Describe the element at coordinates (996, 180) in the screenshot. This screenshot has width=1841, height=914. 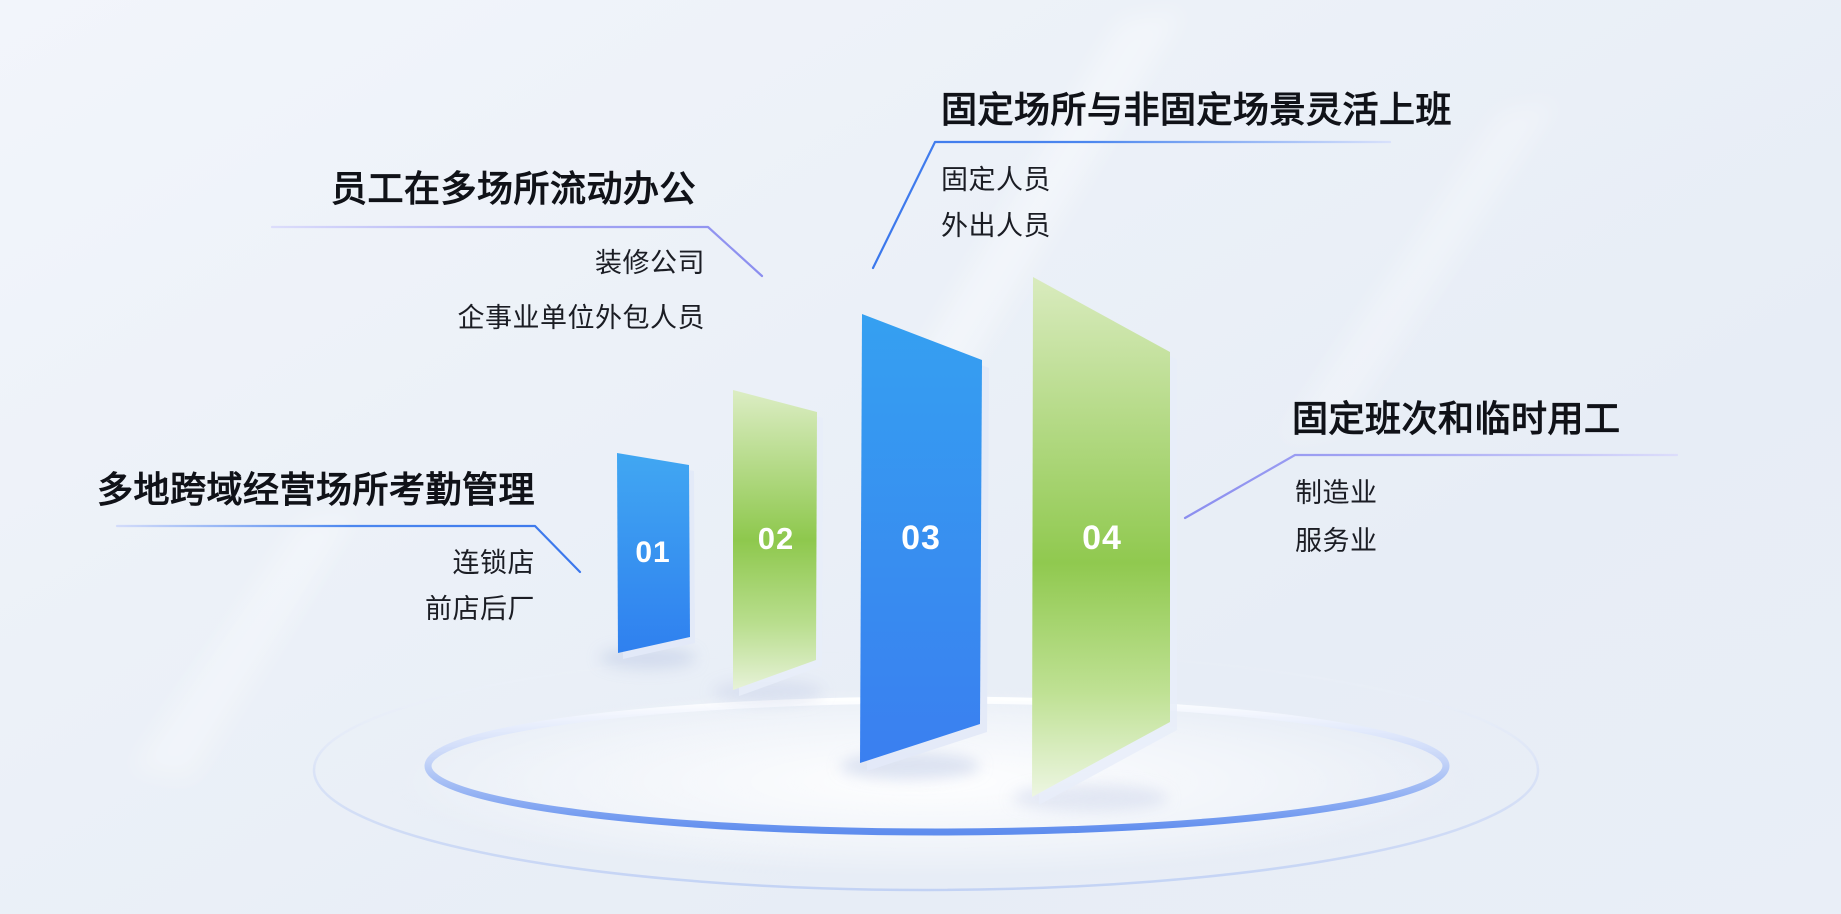
I see `group-03-item-1: 固定人员` at that location.